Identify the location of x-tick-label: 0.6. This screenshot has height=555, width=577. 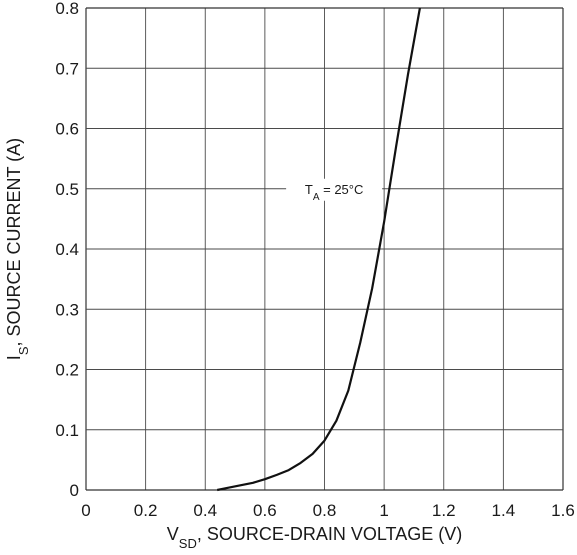
(265, 510).